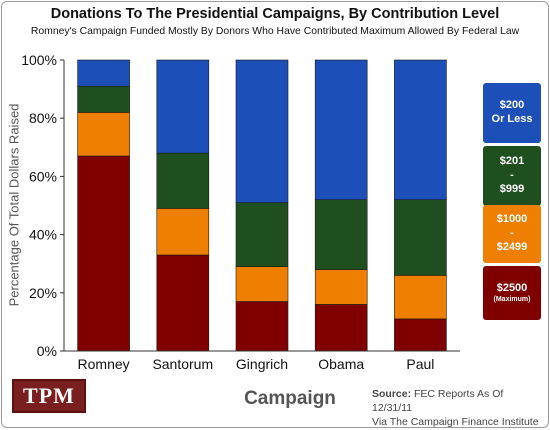  I want to click on x-axis-label: Campaign, so click(290, 398).